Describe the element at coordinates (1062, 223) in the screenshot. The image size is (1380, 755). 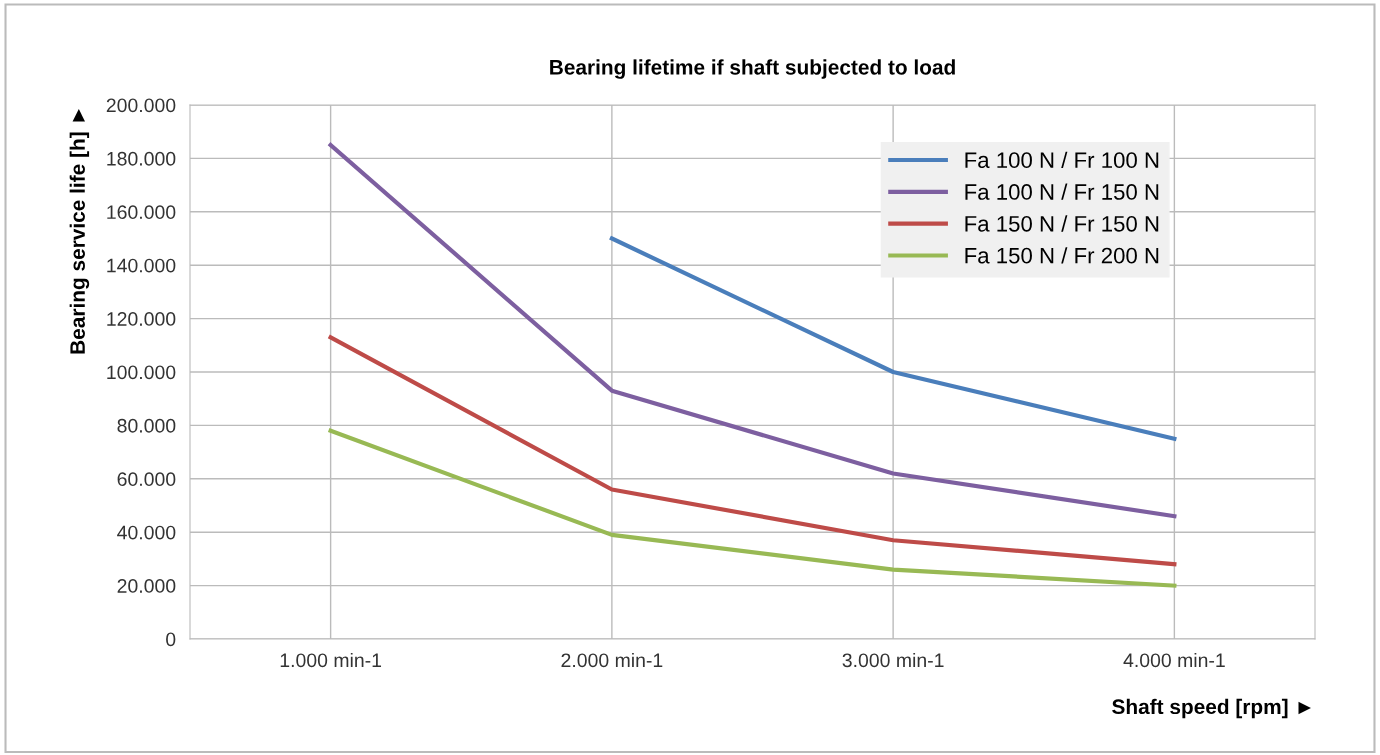
I see `legend-label: Fa 150 N / Fr 150 N` at that location.